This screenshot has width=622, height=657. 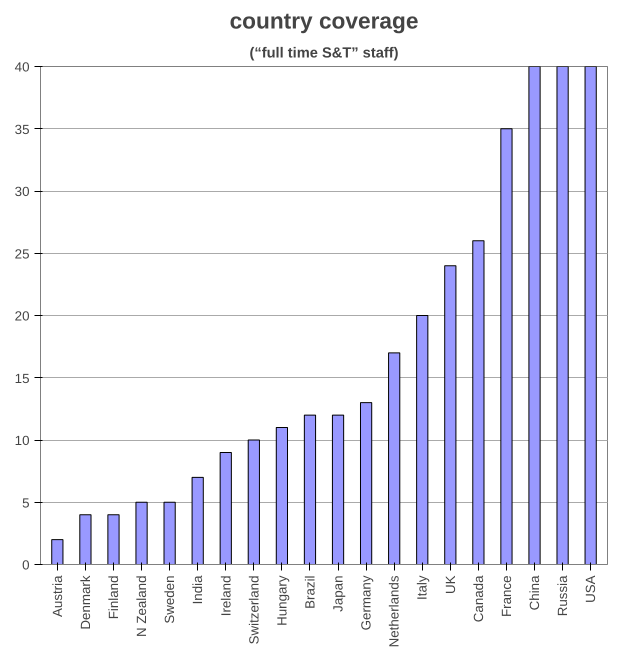 What do you see at coordinates (450, 584) in the screenshot?
I see `x-tick-label: UK` at bounding box center [450, 584].